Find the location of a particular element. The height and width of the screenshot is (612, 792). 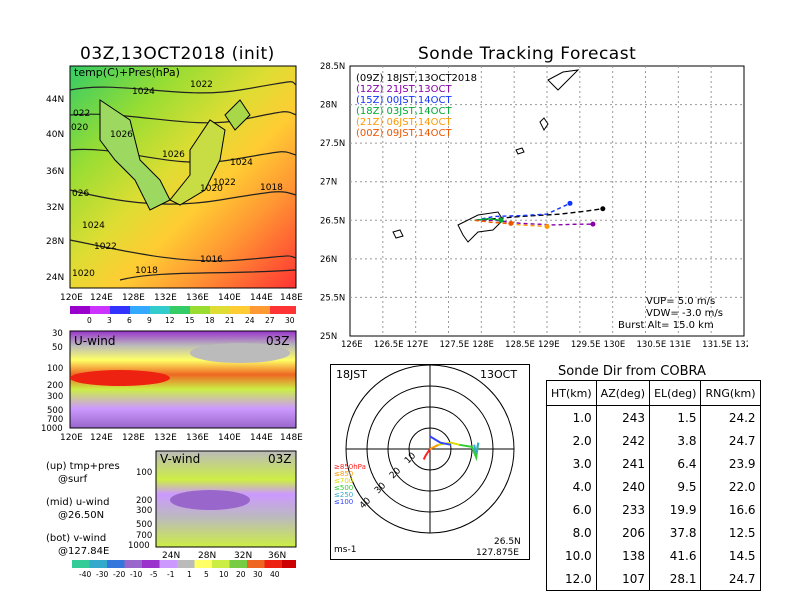

table-cell: 2.0 is located at coordinates (571, 440).